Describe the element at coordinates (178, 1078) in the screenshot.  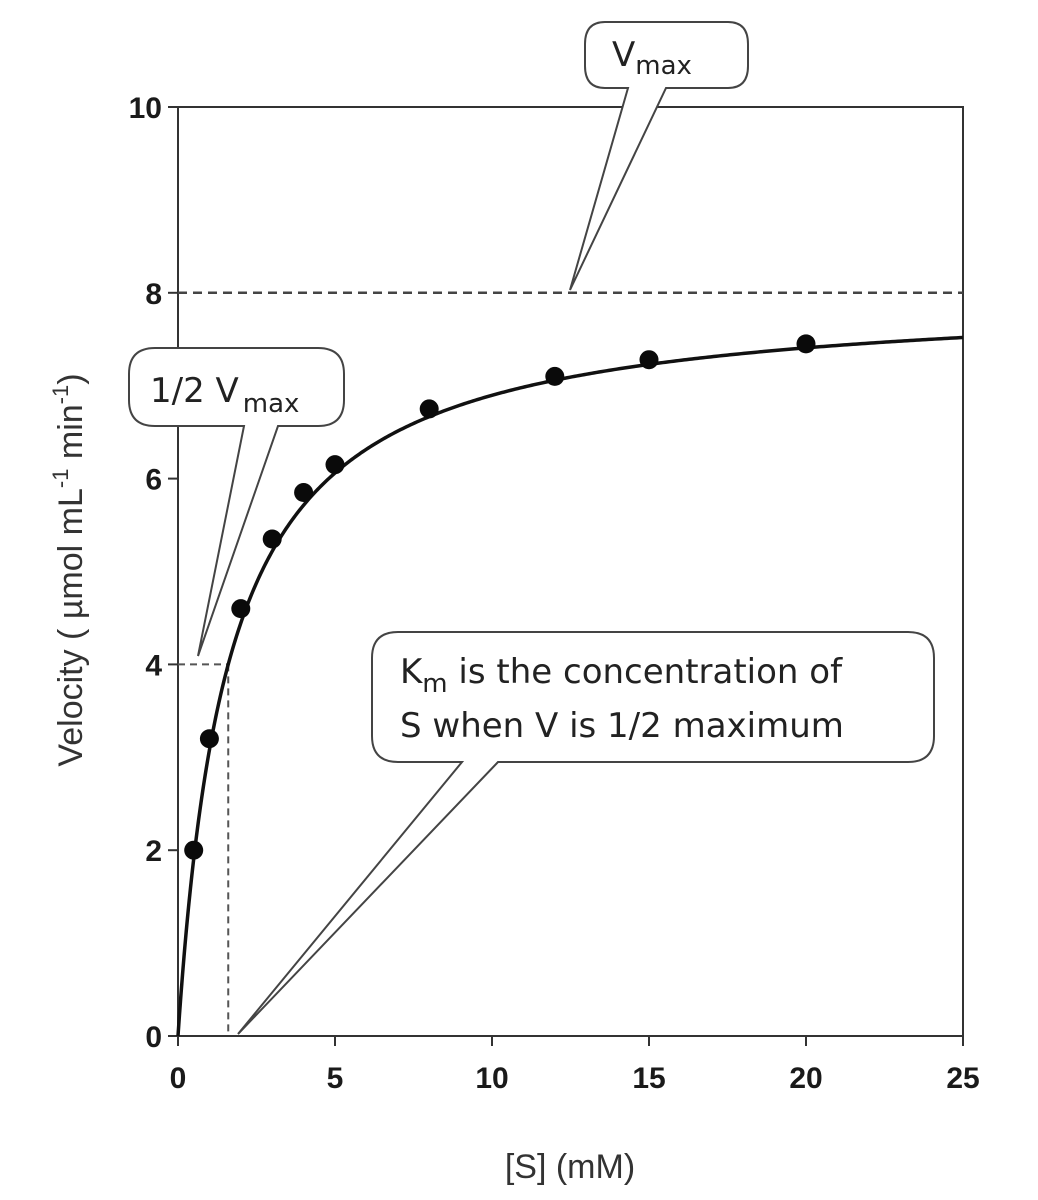
I see `x-tick-label: 0` at that location.